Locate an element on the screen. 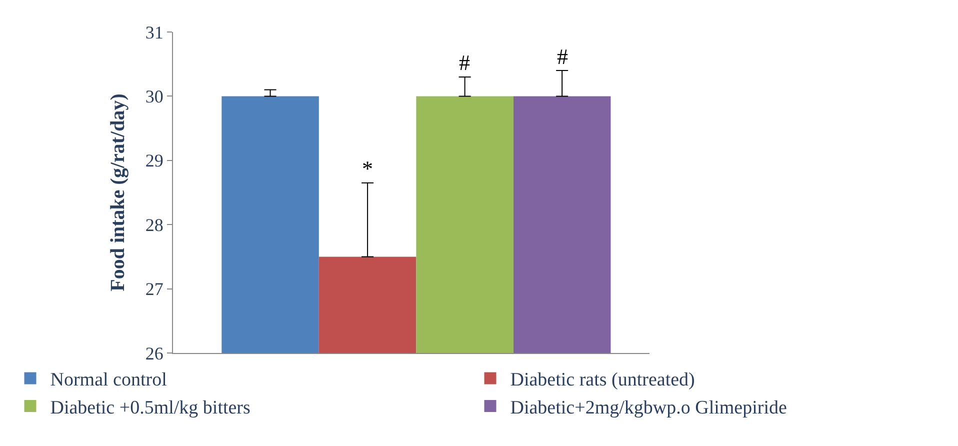  annotation: * is located at coordinates (367, 168).